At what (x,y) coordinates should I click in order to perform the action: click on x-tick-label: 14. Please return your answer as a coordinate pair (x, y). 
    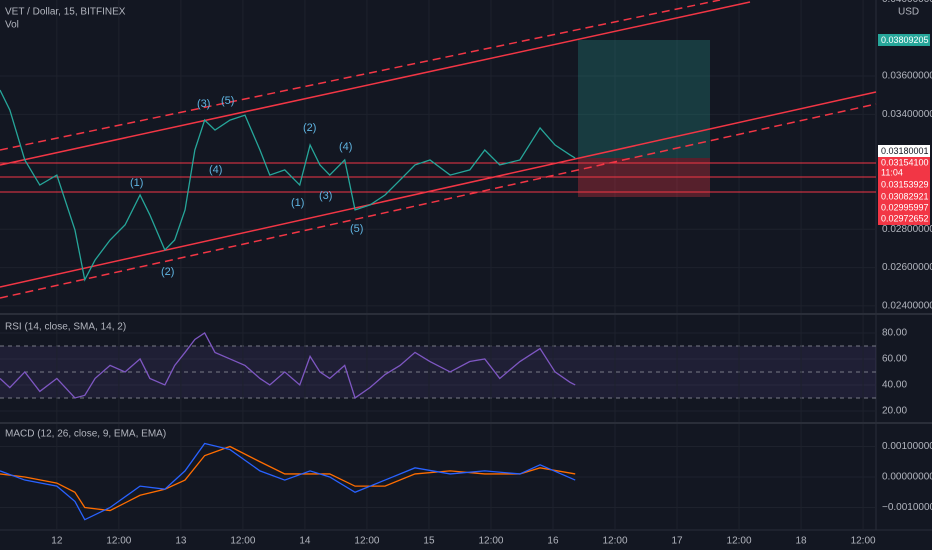
    Looking at the image, I should click on (305, 541).